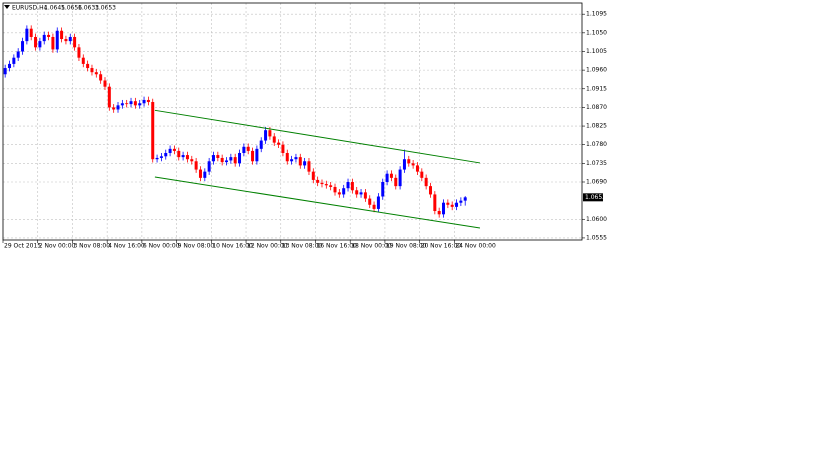  What do you see at coordinates (54, 8) in the screenshot?
I see `header-open: 1.0645` at bounding box center [54, 8].